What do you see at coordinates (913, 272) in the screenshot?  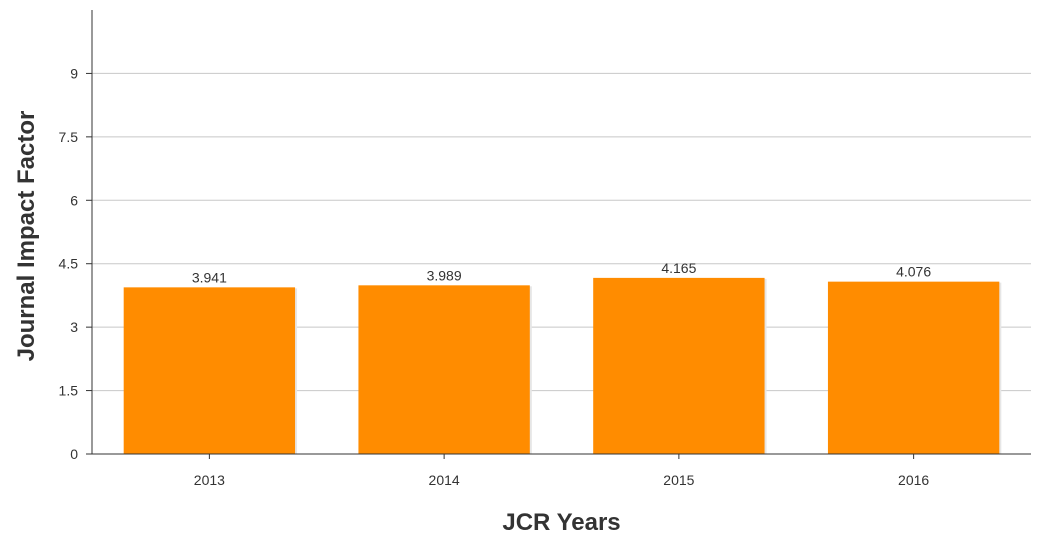 I see `data-label-2016: 4.076` at bounding box center [913, 272].